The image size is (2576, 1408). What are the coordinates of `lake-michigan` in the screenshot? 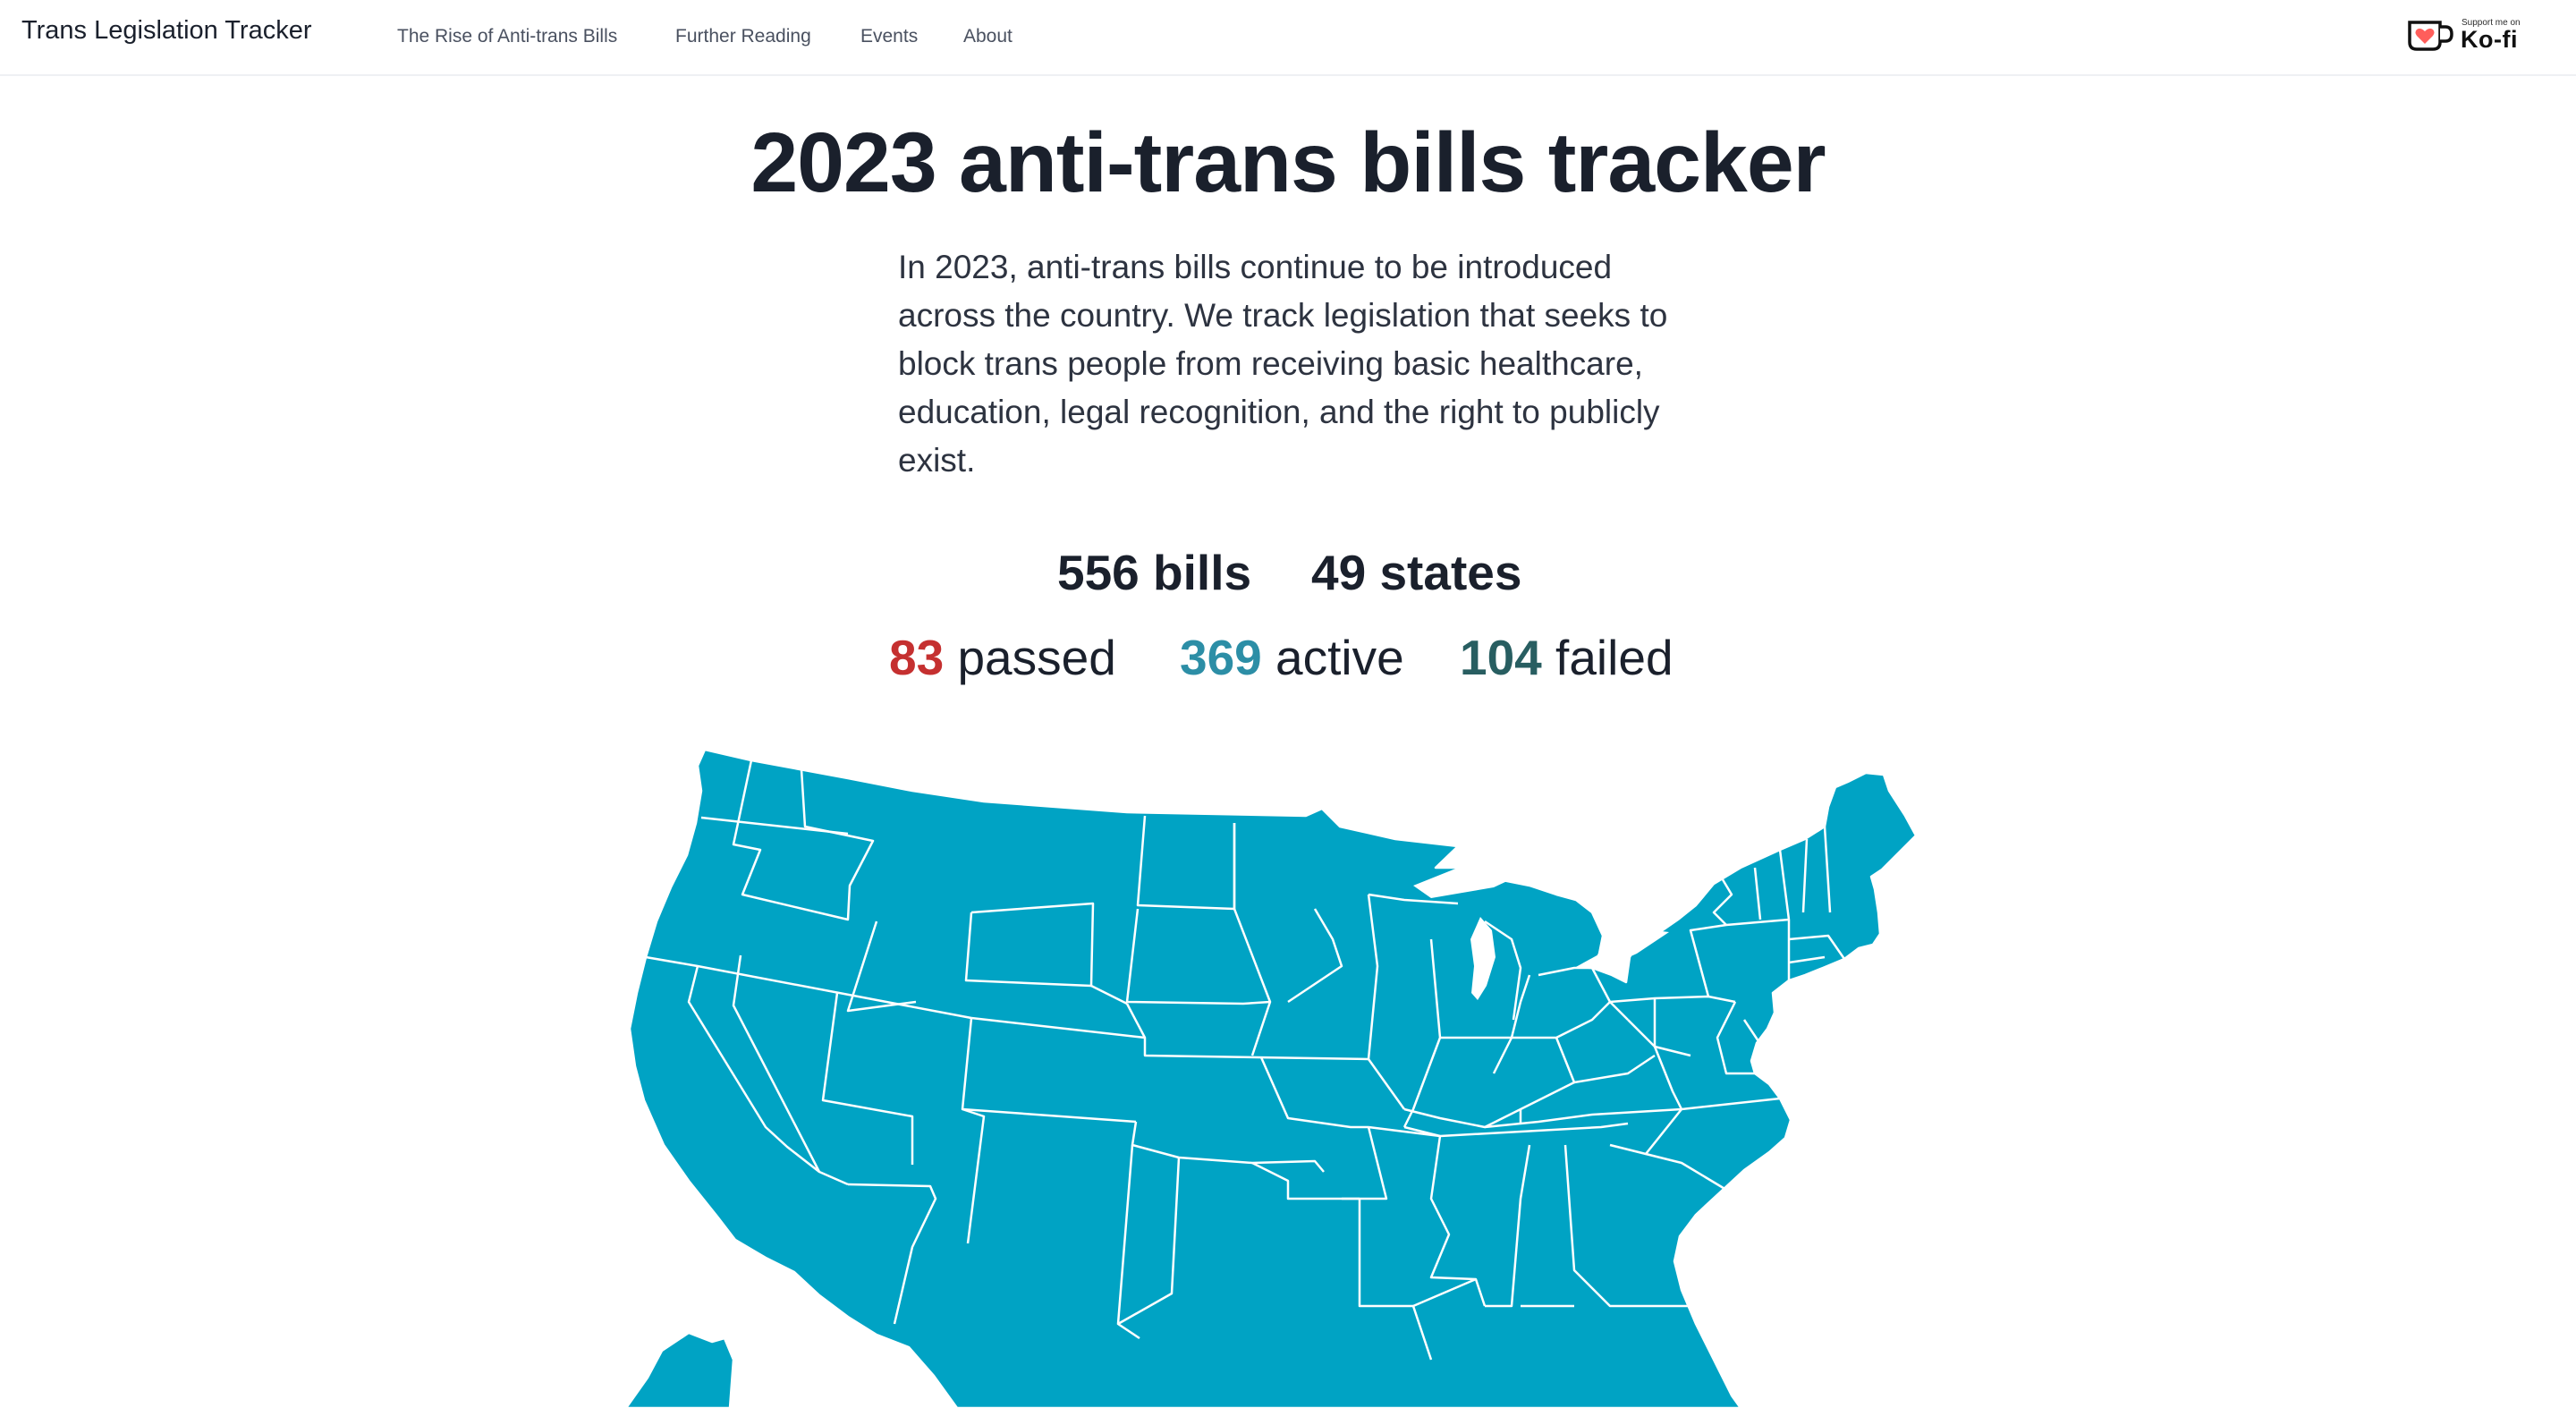 It's located at (1483, 958).